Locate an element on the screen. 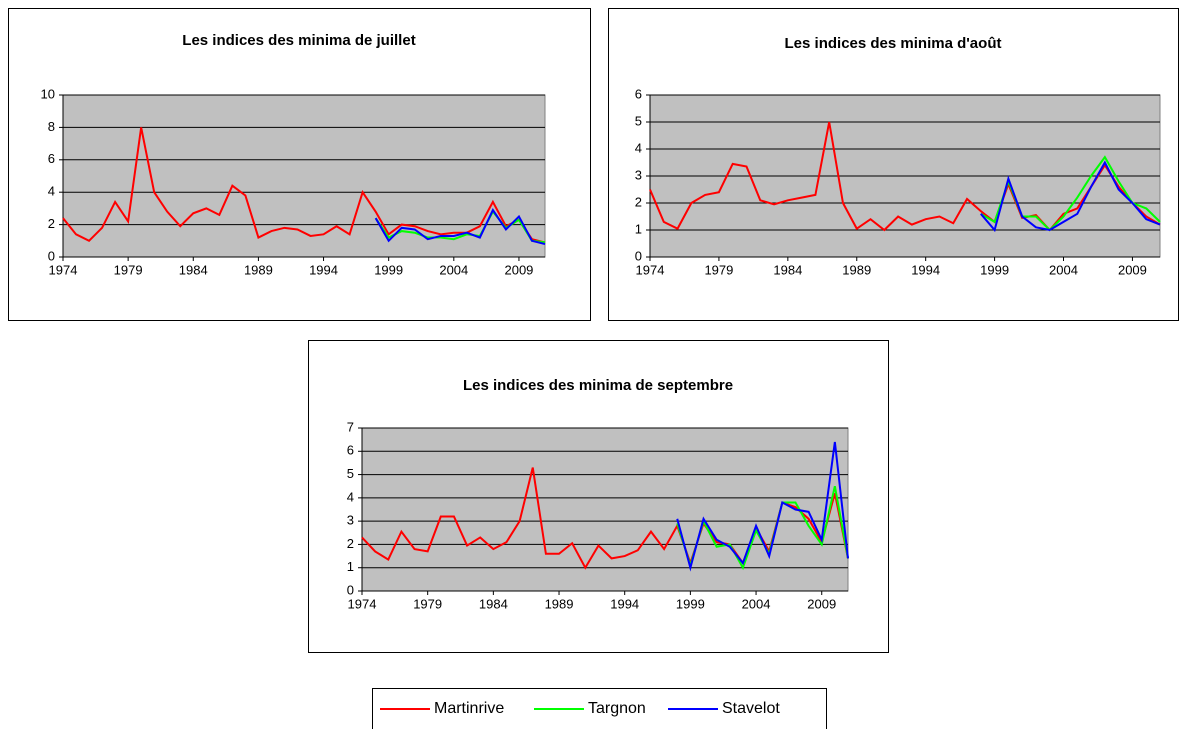  y-tick-label: 7 is located at coordinates (350, 426).